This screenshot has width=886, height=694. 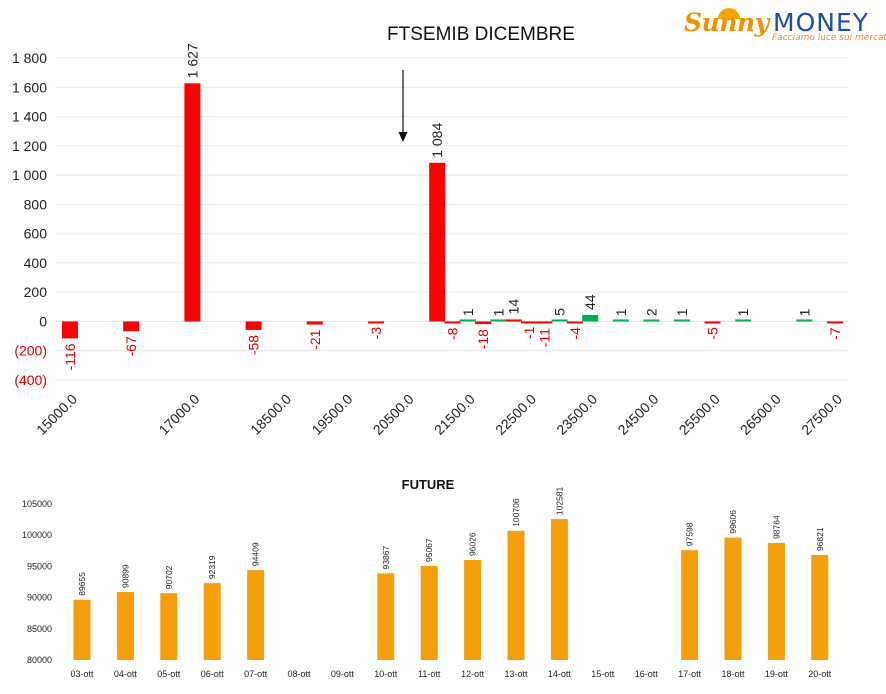 I want to click on y-tick-label: 1 400, so click(x=29, y=117).